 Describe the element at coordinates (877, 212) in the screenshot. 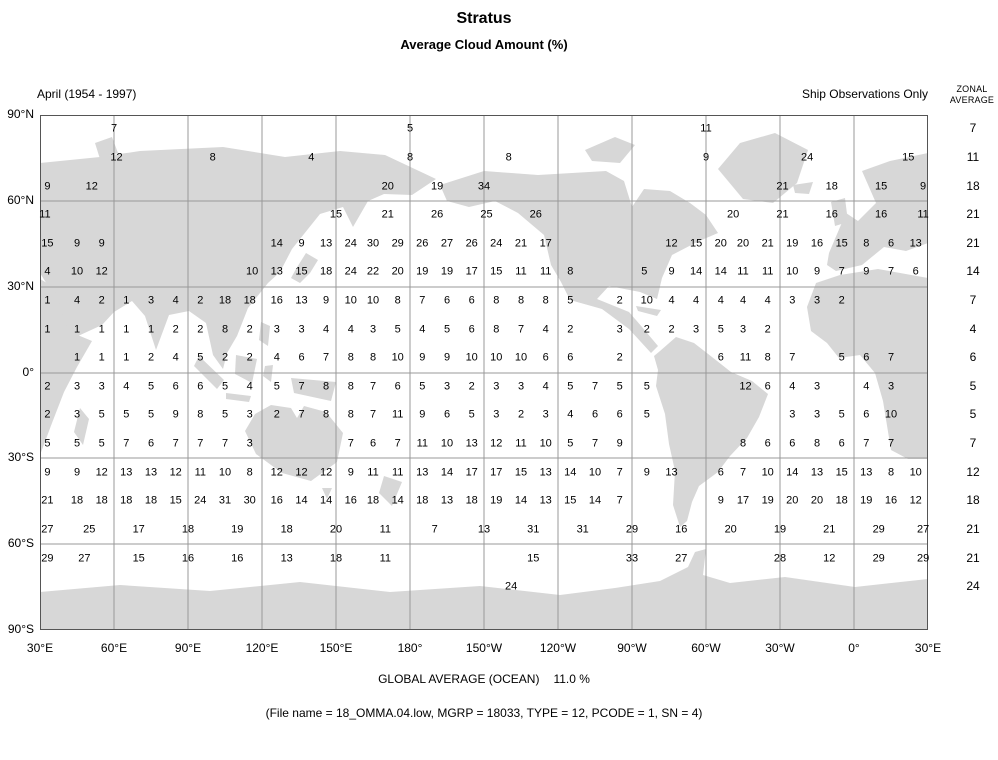

I see `landmass-europe` at that location.